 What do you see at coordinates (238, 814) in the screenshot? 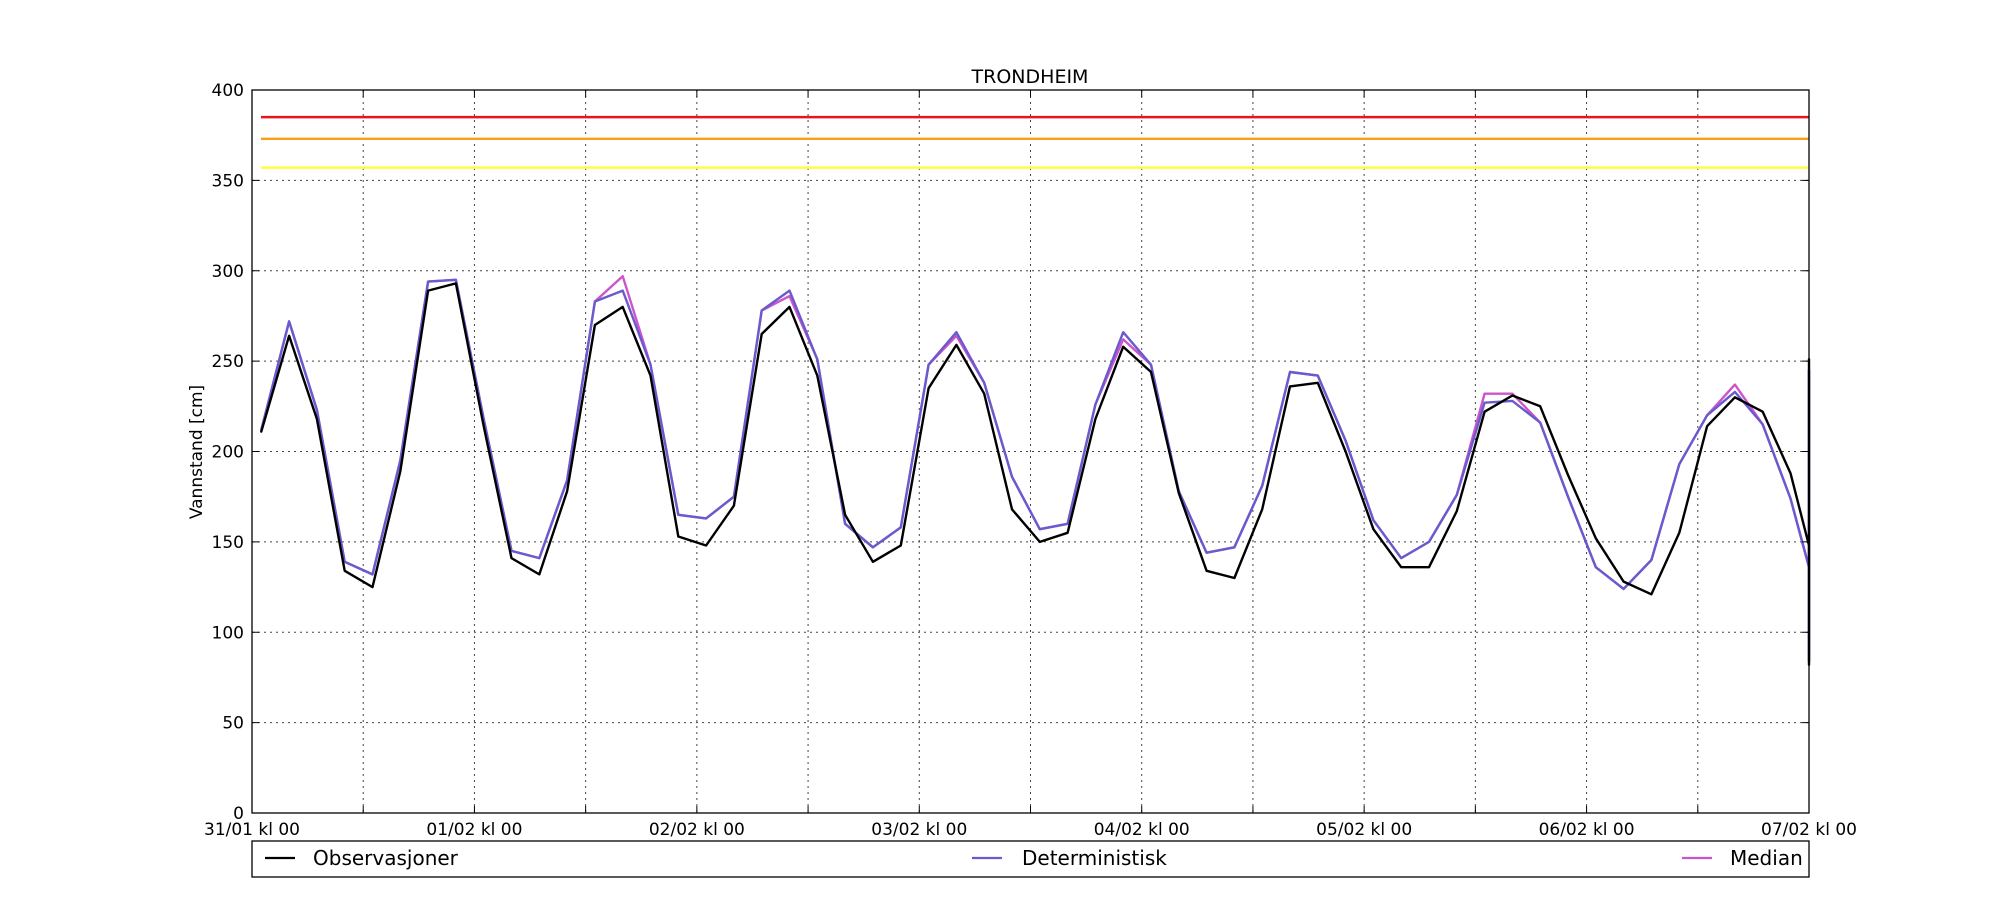
I see `y-tick-label: 0` at bounding box center [238, 814].